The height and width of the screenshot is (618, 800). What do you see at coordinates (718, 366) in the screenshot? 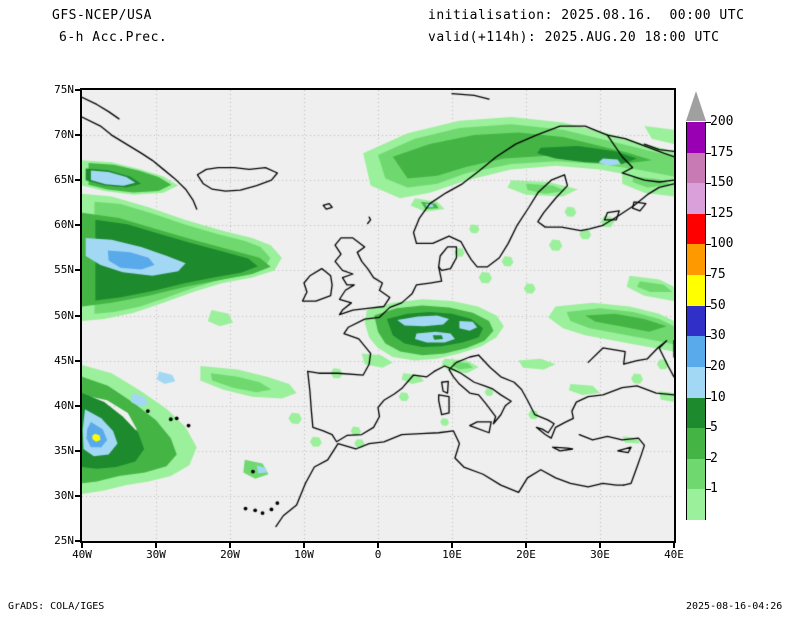
I see `colorbar-label: 20` at bounding box center [718, 366].